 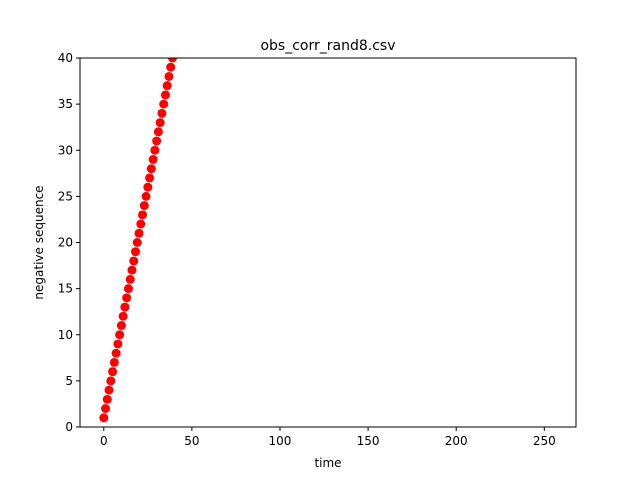 What do you see at coordinates (69, 381) in the screenshot?
I see `y-tick-label: 5` at bounding box center [69, 381].